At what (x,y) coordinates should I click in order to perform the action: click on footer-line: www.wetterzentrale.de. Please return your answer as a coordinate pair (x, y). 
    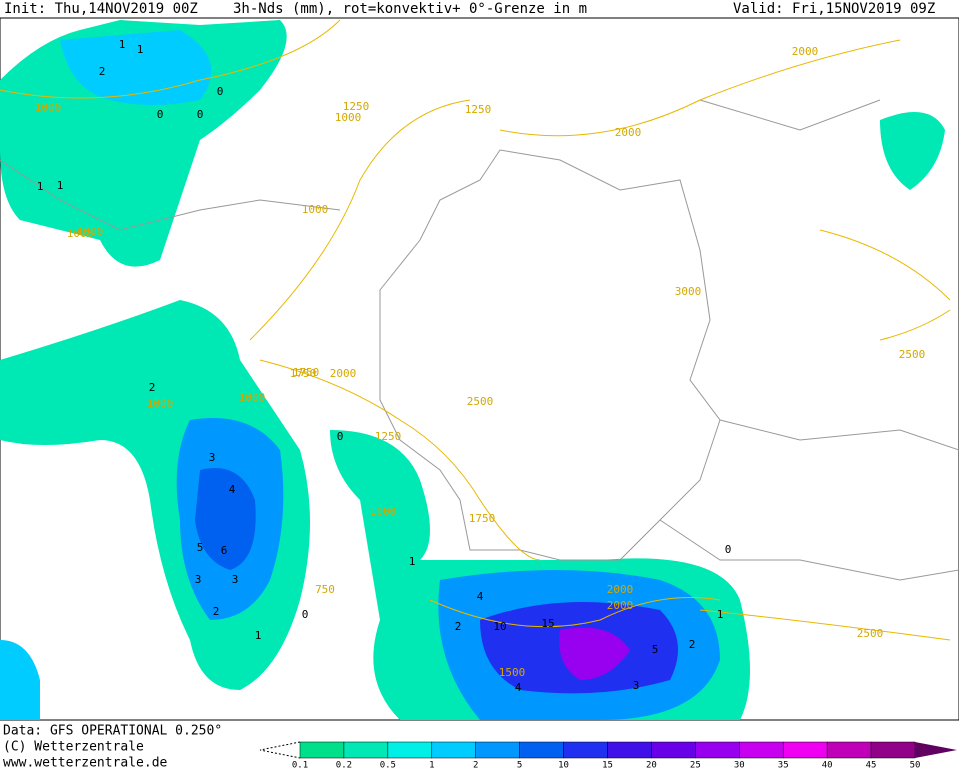
    Looking at the image, I should click on (85, 763).